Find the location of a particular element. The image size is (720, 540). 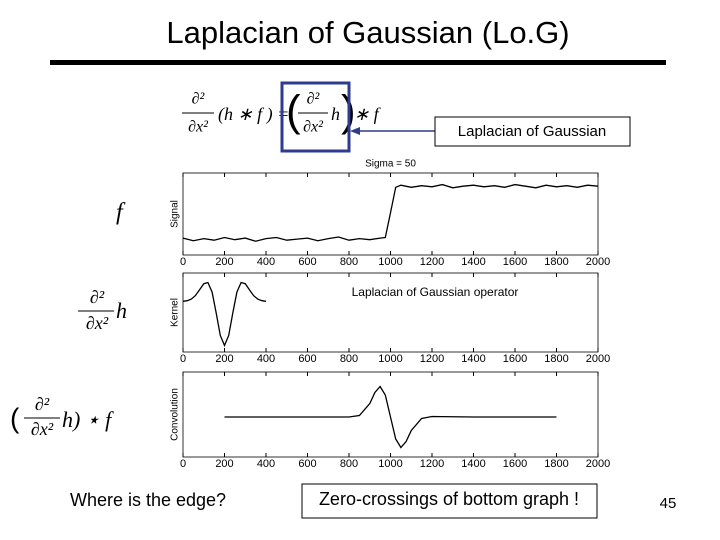

callout-box is located at coordinates (532, 131).